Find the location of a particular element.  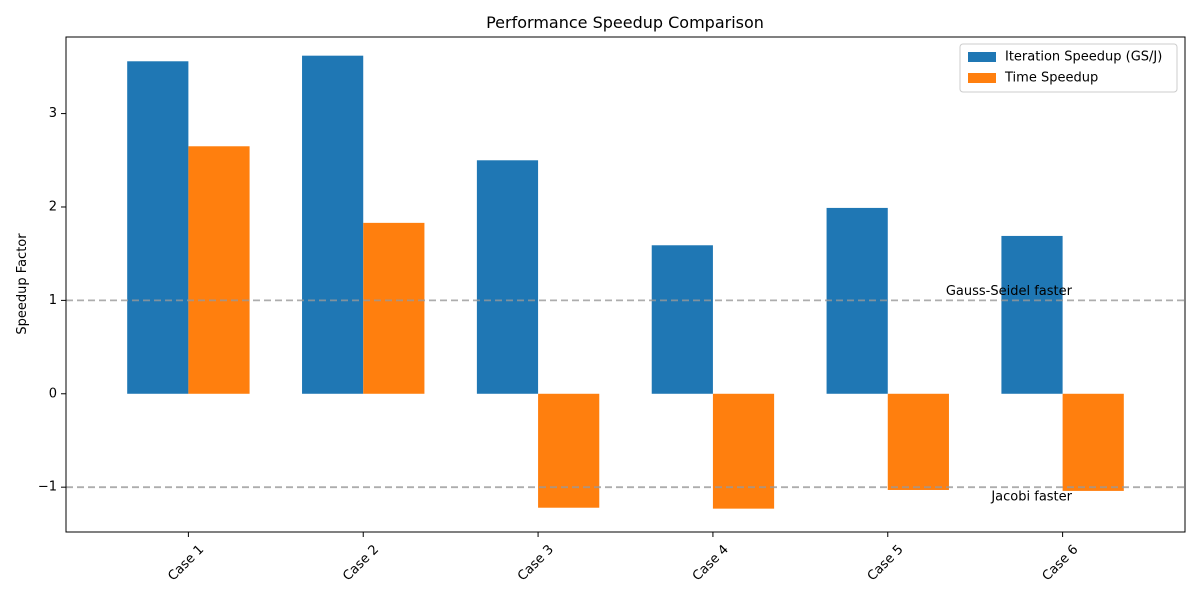

legend-box is located at coordinates (1068, 68).